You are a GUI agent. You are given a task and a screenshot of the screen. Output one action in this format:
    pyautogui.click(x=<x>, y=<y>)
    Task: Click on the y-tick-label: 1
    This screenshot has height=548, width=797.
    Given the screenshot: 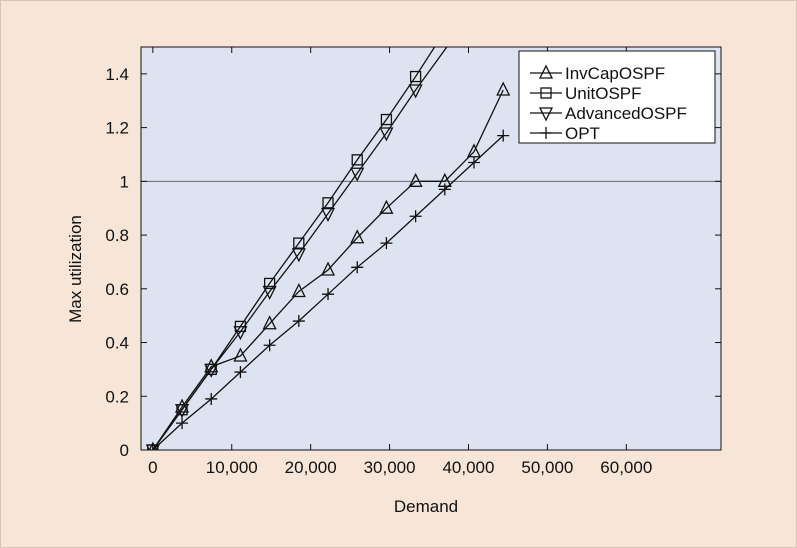 What is the action you would take?
    pyautogui.click(x=124, y=181)
    